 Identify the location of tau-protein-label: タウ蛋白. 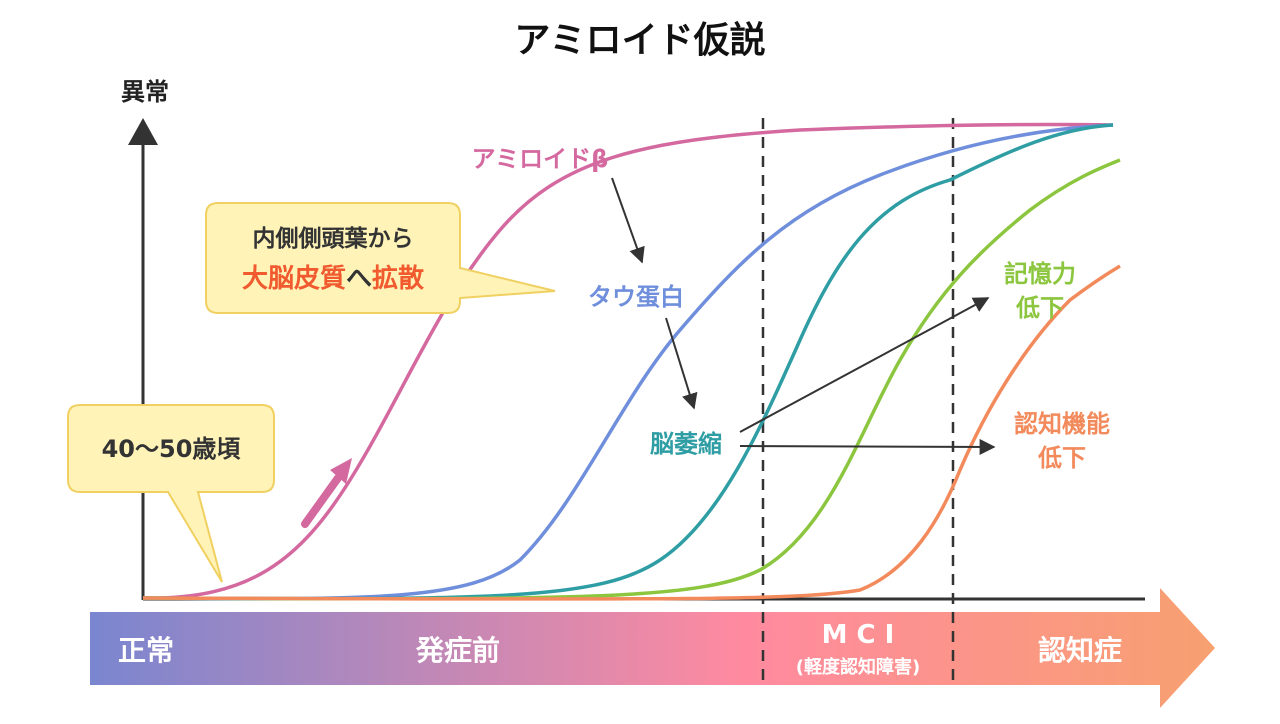
(636, 297).